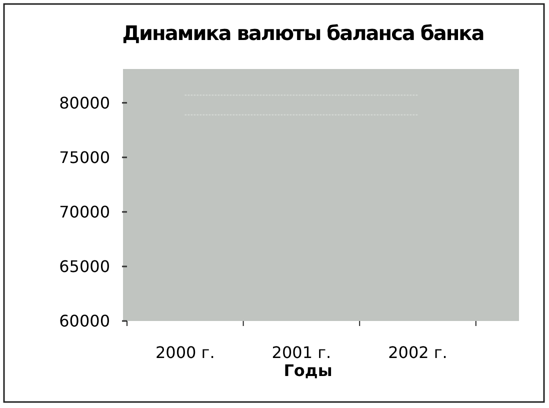 The image size is (549, 408). What do you see at coordinates (308, 370) in the screenshot?
I see `x-axis-title: Годы` at bounding box center [308, 370].